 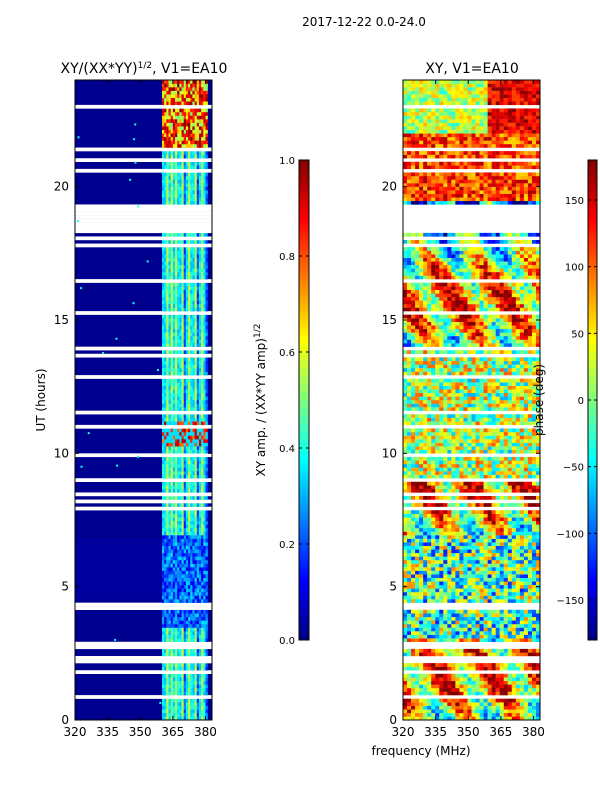 I want to click on amplitude-gap-row, so click(x=143, y=348).